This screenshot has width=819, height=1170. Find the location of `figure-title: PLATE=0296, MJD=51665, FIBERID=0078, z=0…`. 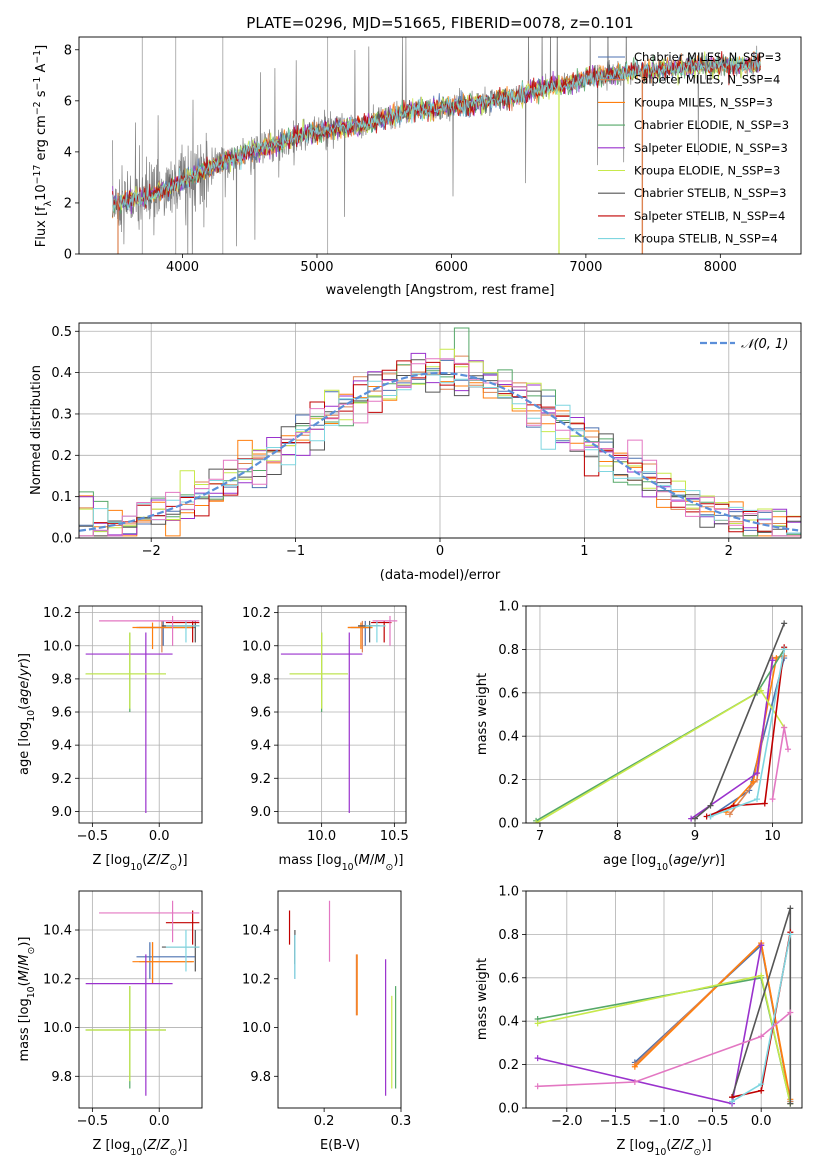

figure-title: PLATE=0296, MJD=51665, FIBERID=0078, z=0… is located at coordinates (439, 23).